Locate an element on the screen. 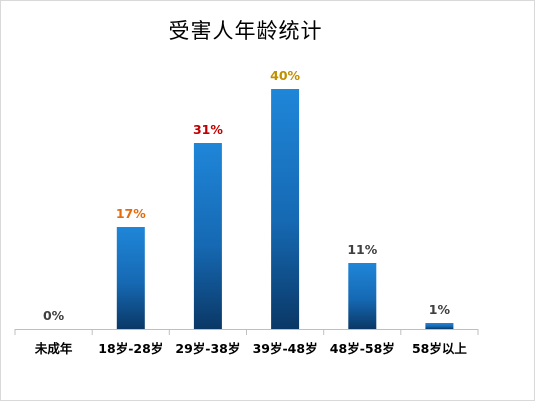 The height and width of the screenshot is (401, 535). chart-title: 受害人年龄统计 is located at coordinates (245, 31).